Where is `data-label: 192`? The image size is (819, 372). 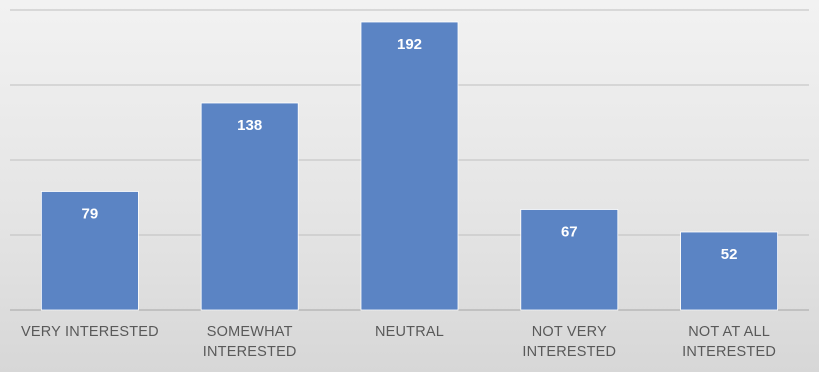 data-label: 192 is located at coordinates (409, 44).